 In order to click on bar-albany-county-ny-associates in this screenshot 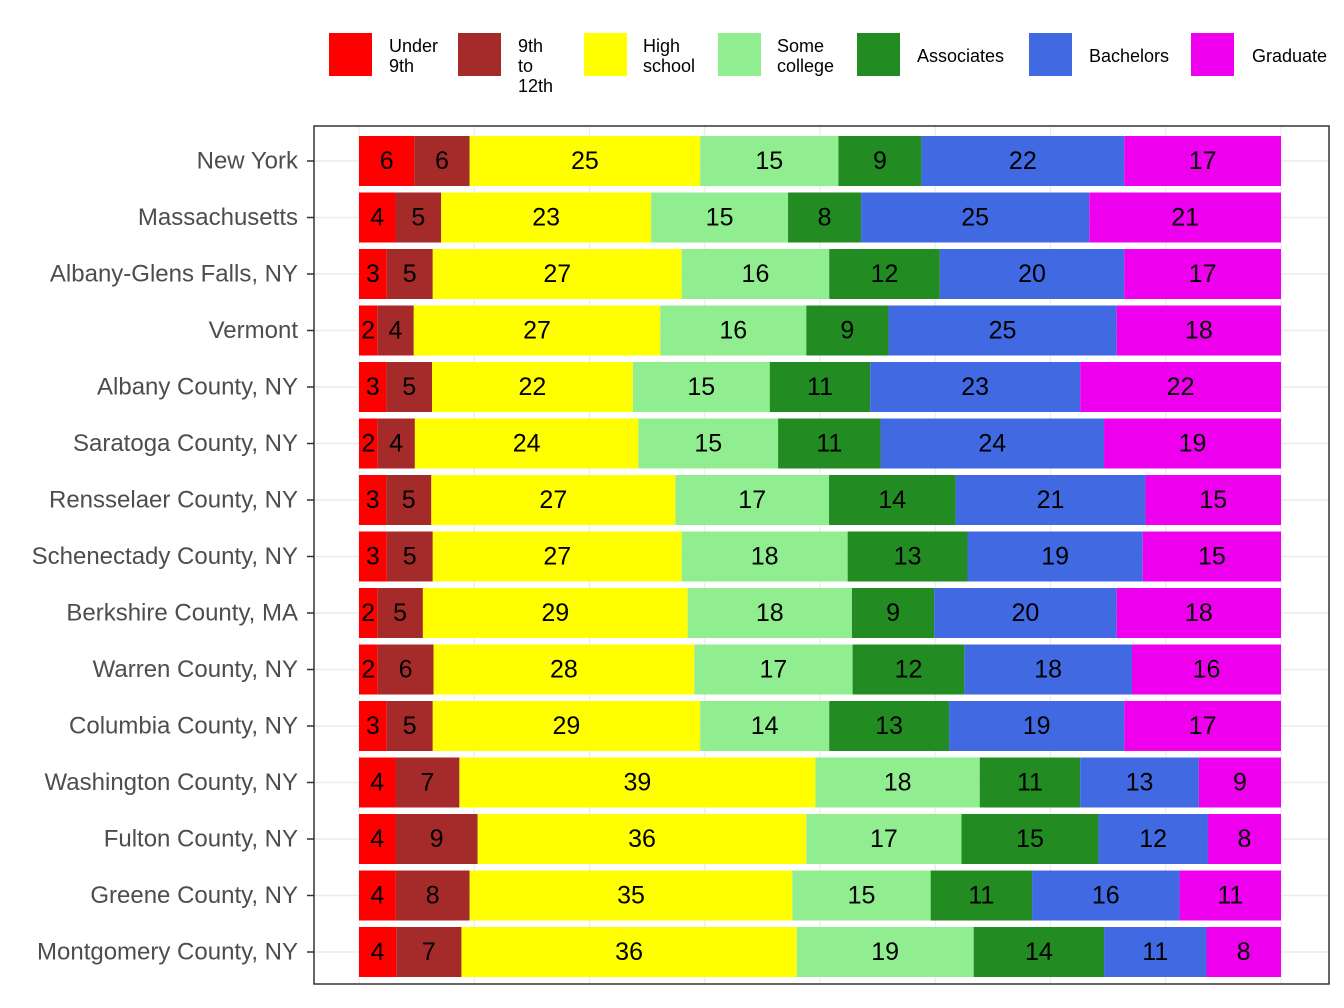, I will do `click(820, 387)`.